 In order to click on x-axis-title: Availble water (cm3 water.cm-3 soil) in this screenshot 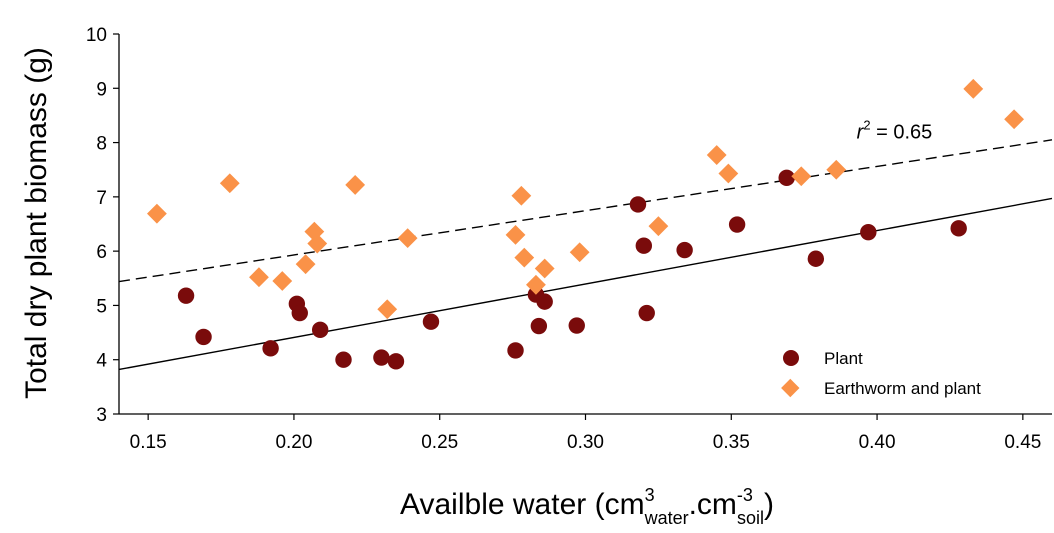, I will do `click(587, 506)`.